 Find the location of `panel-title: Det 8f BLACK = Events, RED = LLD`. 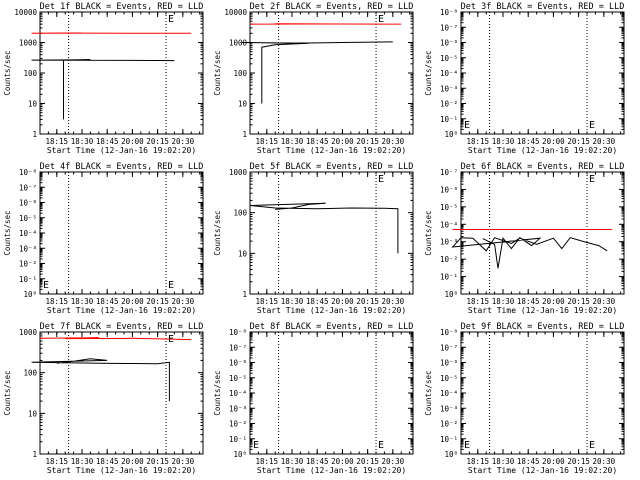

panel-title: Det 8f BLACK = Events, RED = LLD is located at coordinates (332, 327).